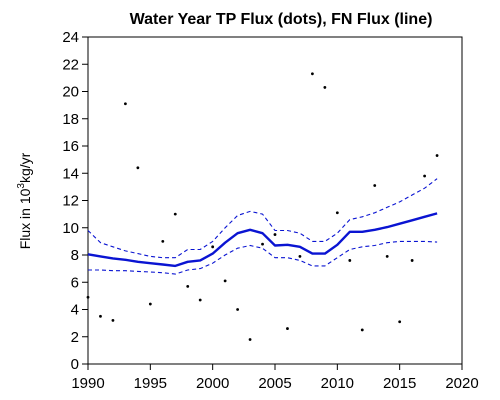 This screenshot has height=400, width=500. Describe the element at coordinates (25, 218) in the screenshot. I see `y-axis-label-main: Flux in 10` at that location.